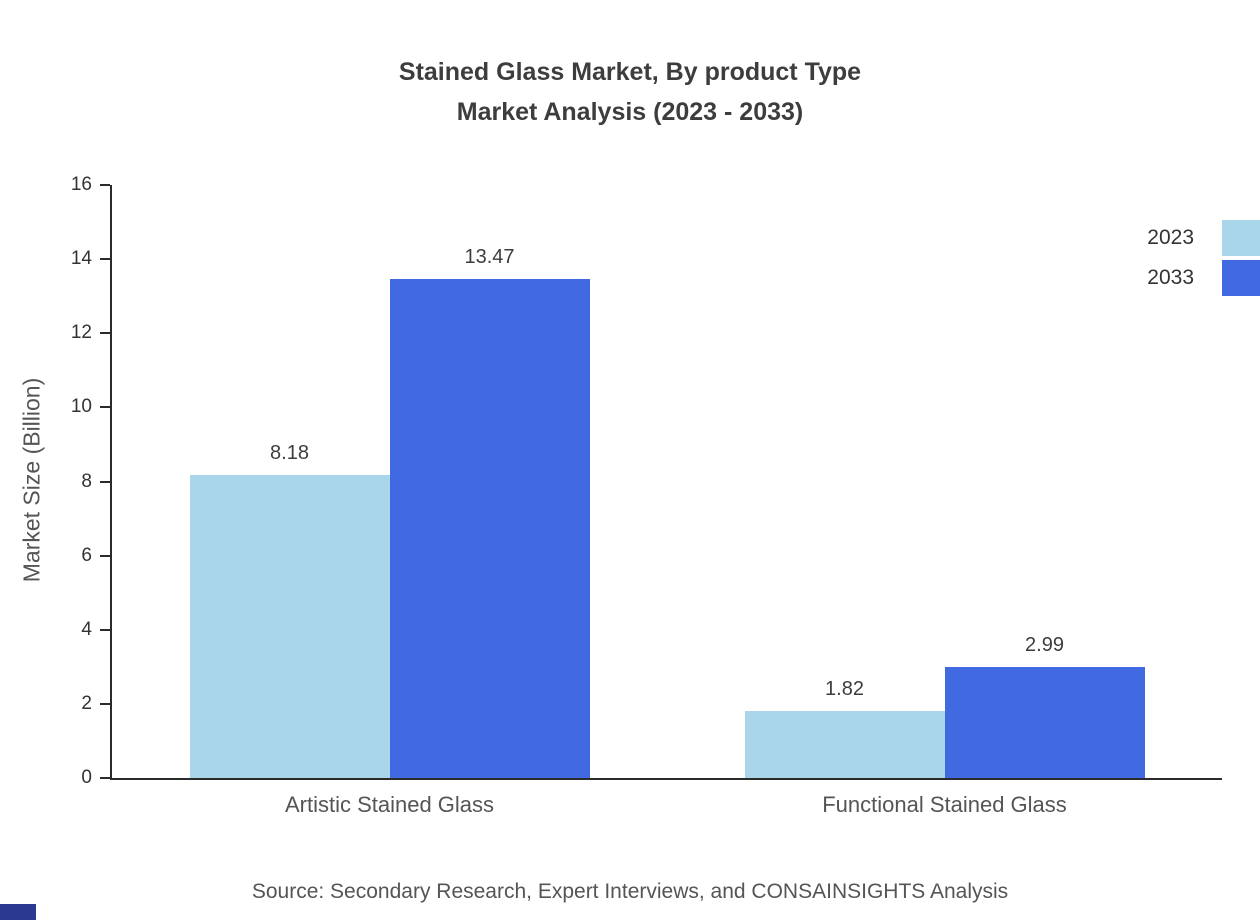  I want to click on y-tick-label: 0, so click(86, 777).